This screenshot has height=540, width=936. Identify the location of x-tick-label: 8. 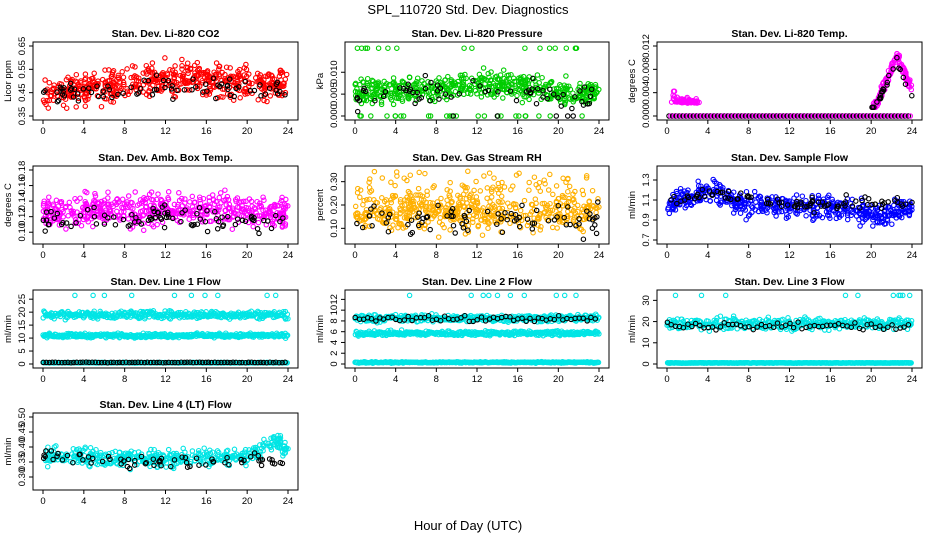
(436, 379).